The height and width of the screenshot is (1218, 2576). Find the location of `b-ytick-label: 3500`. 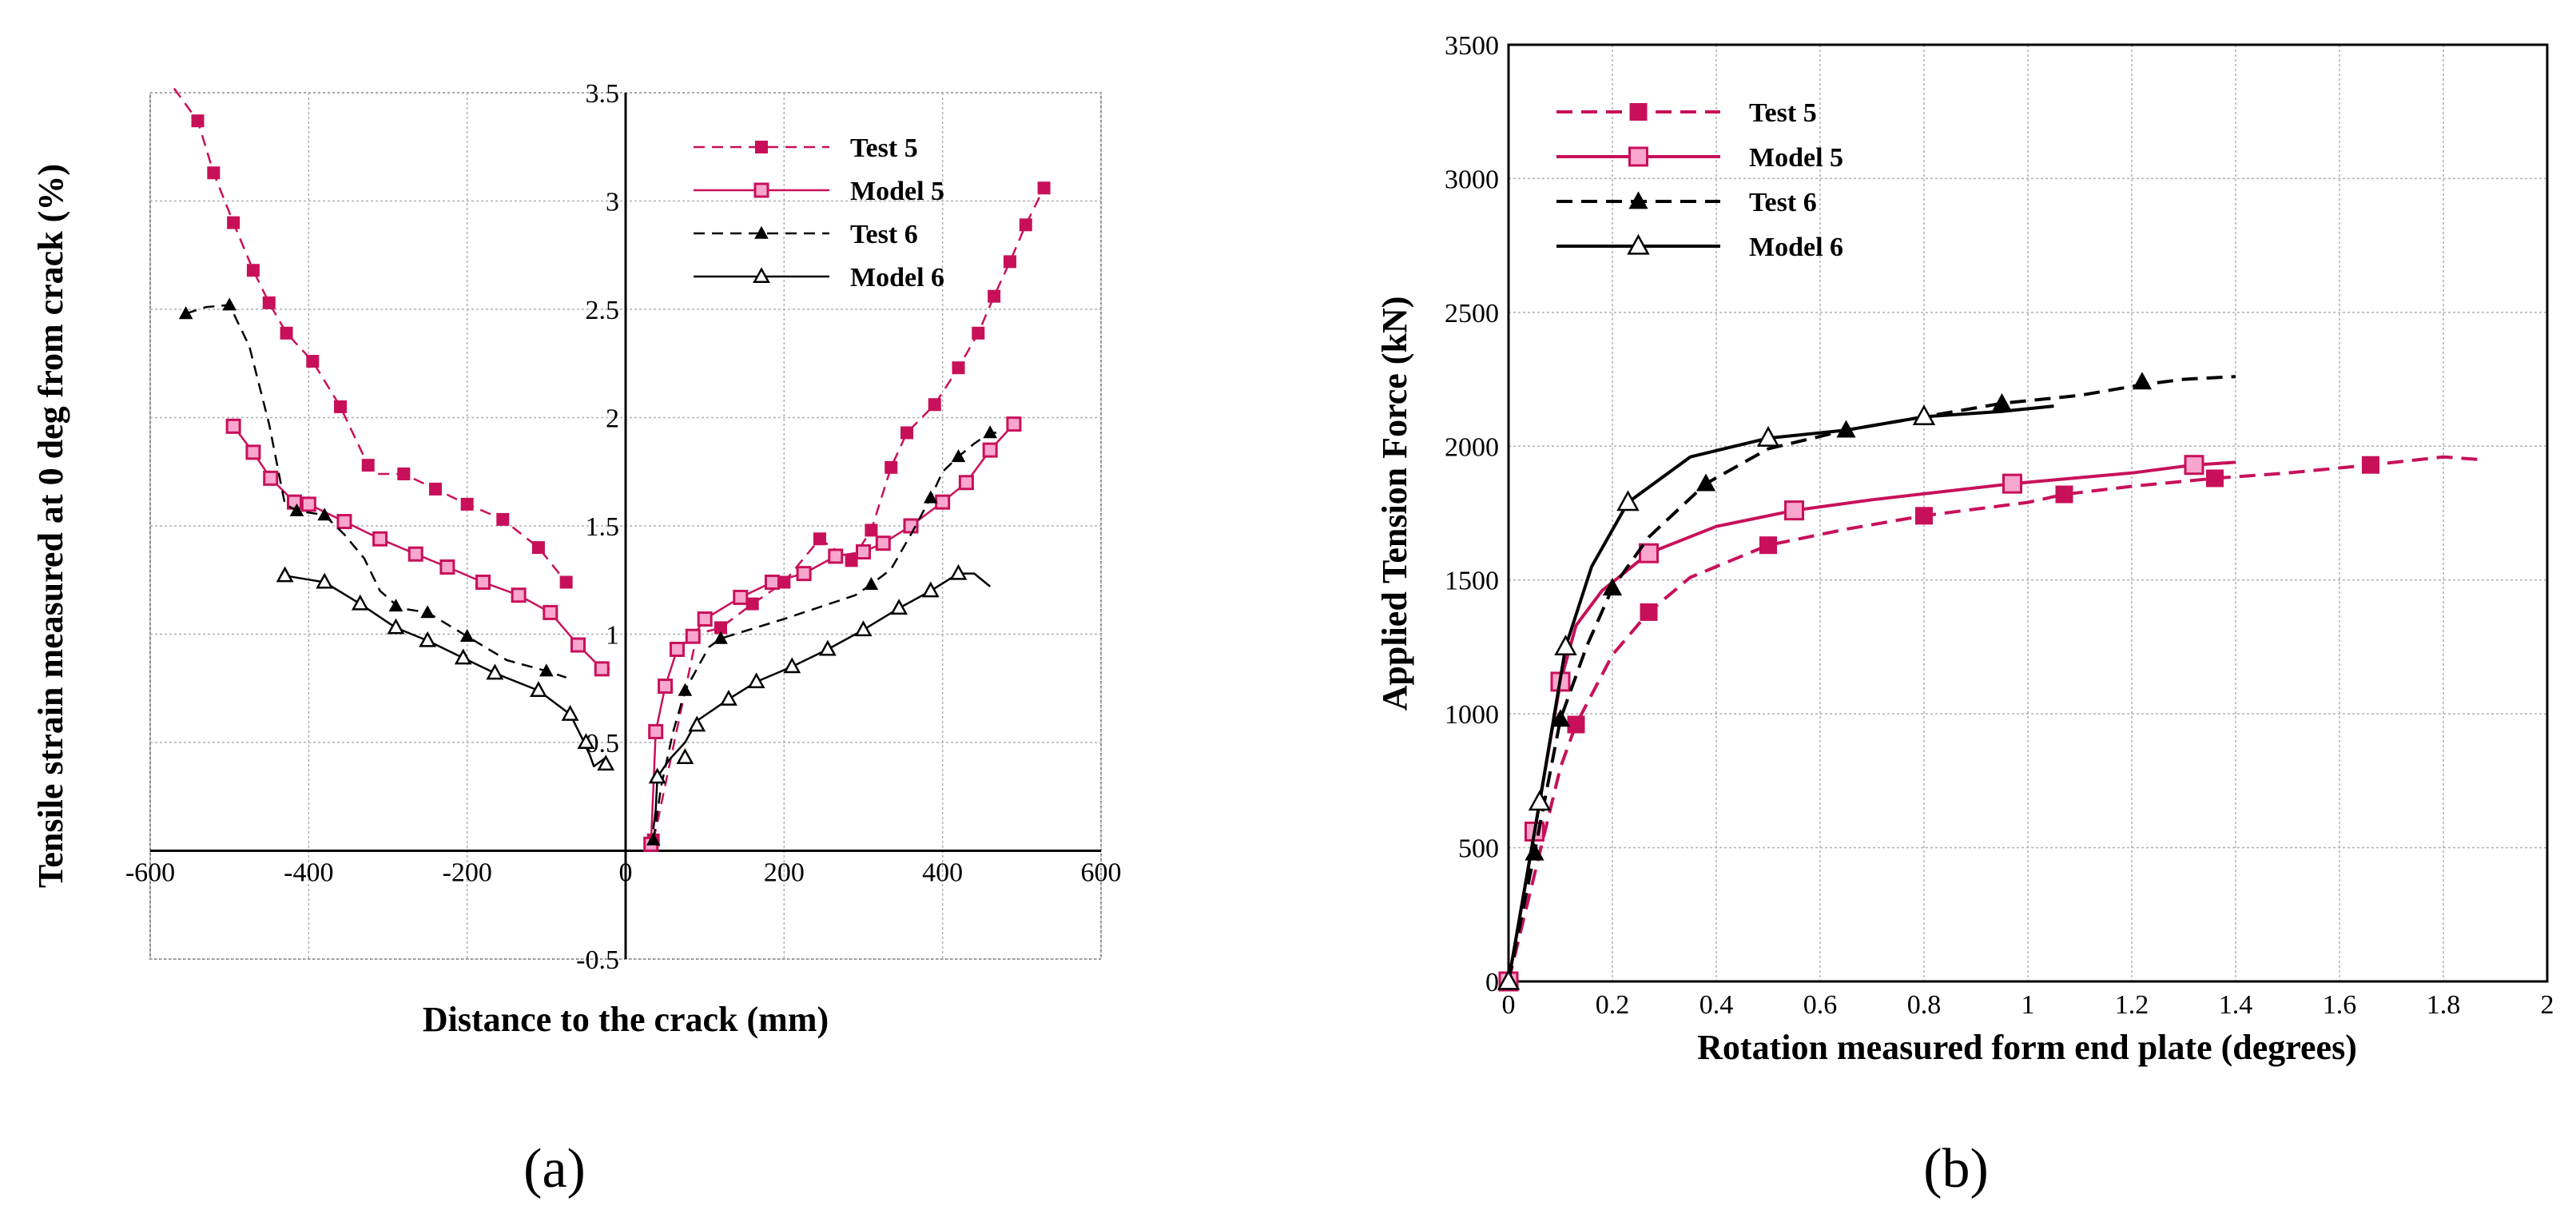

b-ytick-label: 3500 is located at coordinates (1472, 46).